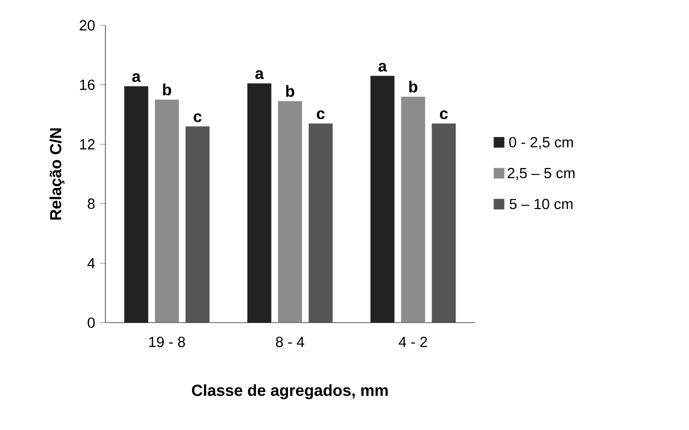  Describe the element at coordinates (541, 204) in the screenshot. I see `legend-label: 5 – 10 cm` at that location.